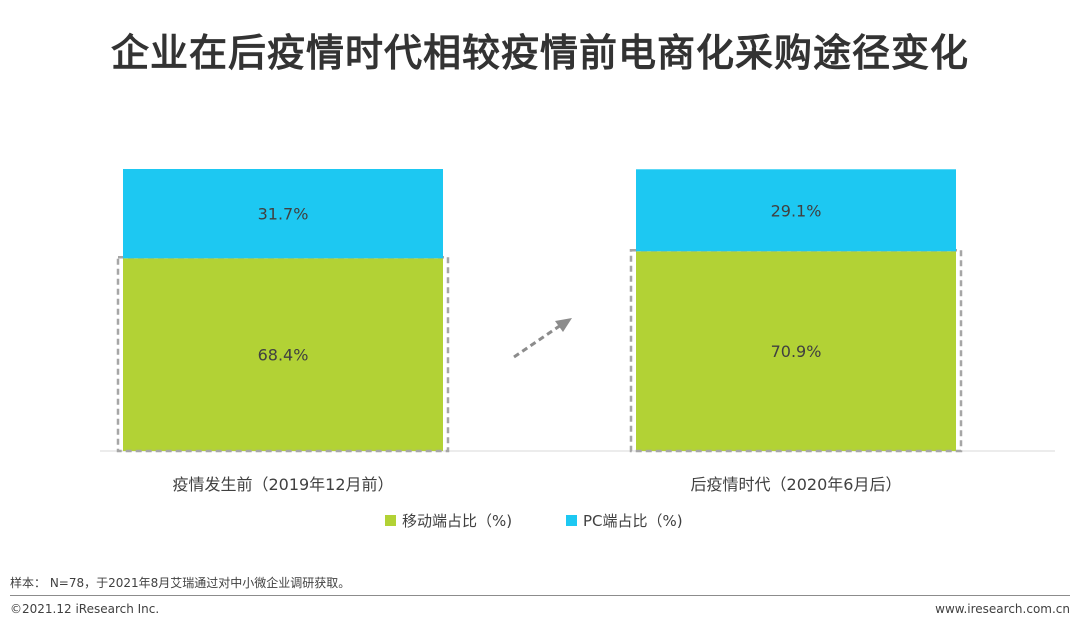  What do you see at coordinates (390, 520) in the screenshot?
I see `legend-item-mobile-swatch` at bounding box center [390, 520].